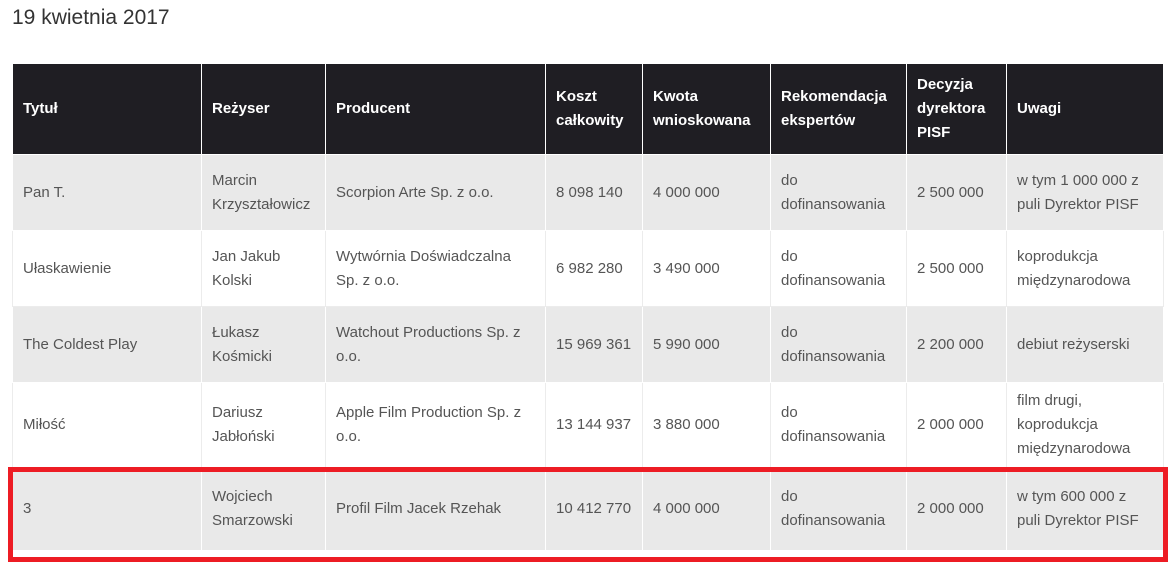  Describe the element at coordinates (107, 268) in the screenshot. I see `table-cell: Ułaskawienie` at that location.